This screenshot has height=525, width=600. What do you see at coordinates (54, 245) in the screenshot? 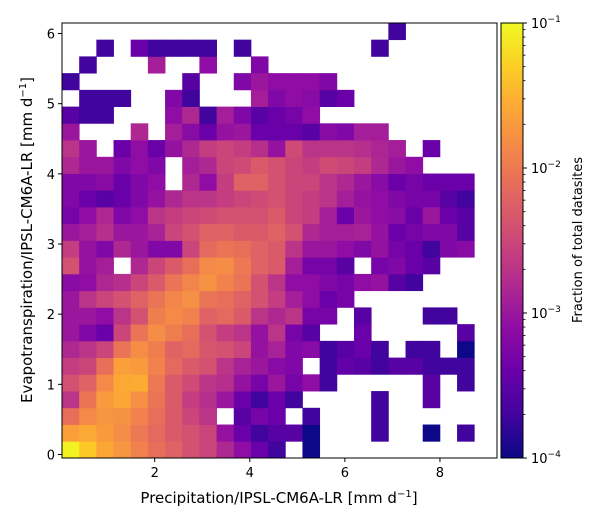
I see `y-axis-ticks: 0 1 2 3 4 5 6` at bounding box center [54, 245].